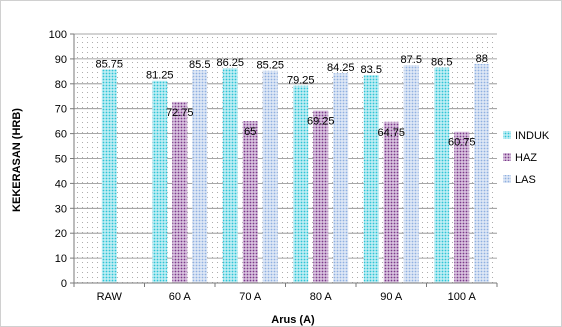  What do you see at coordinates (160, 76) in the screenshot?
I see `data-label: 81.25` at bounding box center [160, 76].